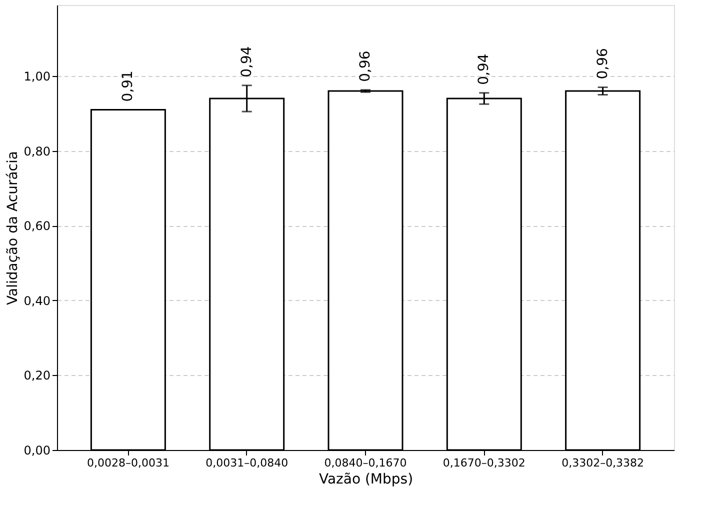 The height and width of the screenshot is (517, 714). What do you see at coordinates (37, 151) in the screenshot?
I see `y-tick-label: 0,80` at bounding box center [37, 151].